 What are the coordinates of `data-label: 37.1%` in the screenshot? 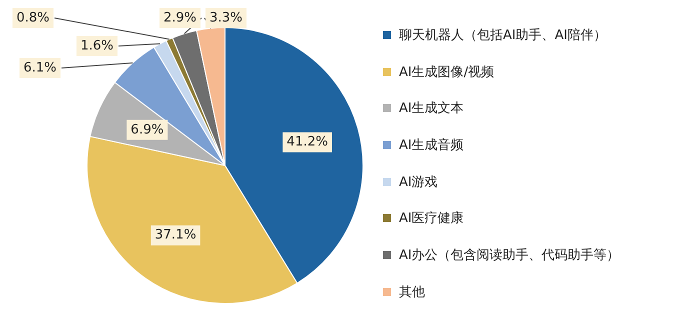 It's located at (175, 235).